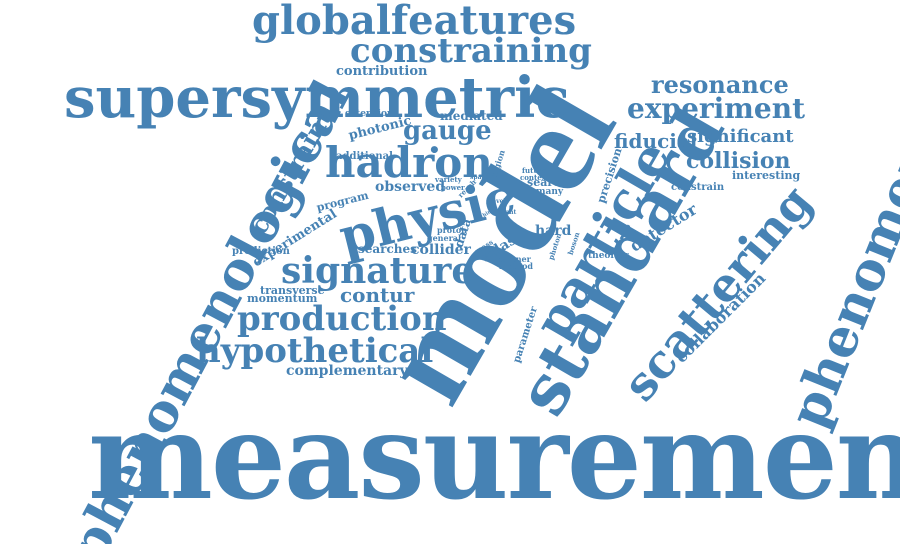 This screenshot has height=544, width=900. What do you see at coordinates (656, 141) in the screenshot?
I see `word-fiducial: fiducial` at bounding box center [656, 141].